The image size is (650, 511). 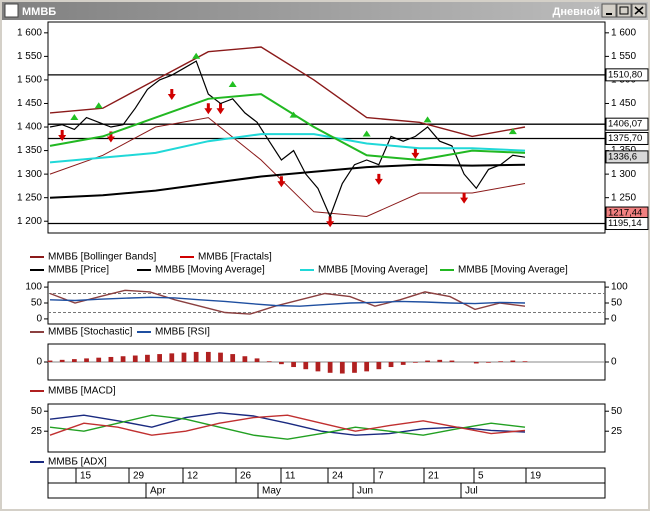 What do you see at coordinates (365, 491) in the screenshot?
I see `month-label: Jun` at bounding box center [365, 491].